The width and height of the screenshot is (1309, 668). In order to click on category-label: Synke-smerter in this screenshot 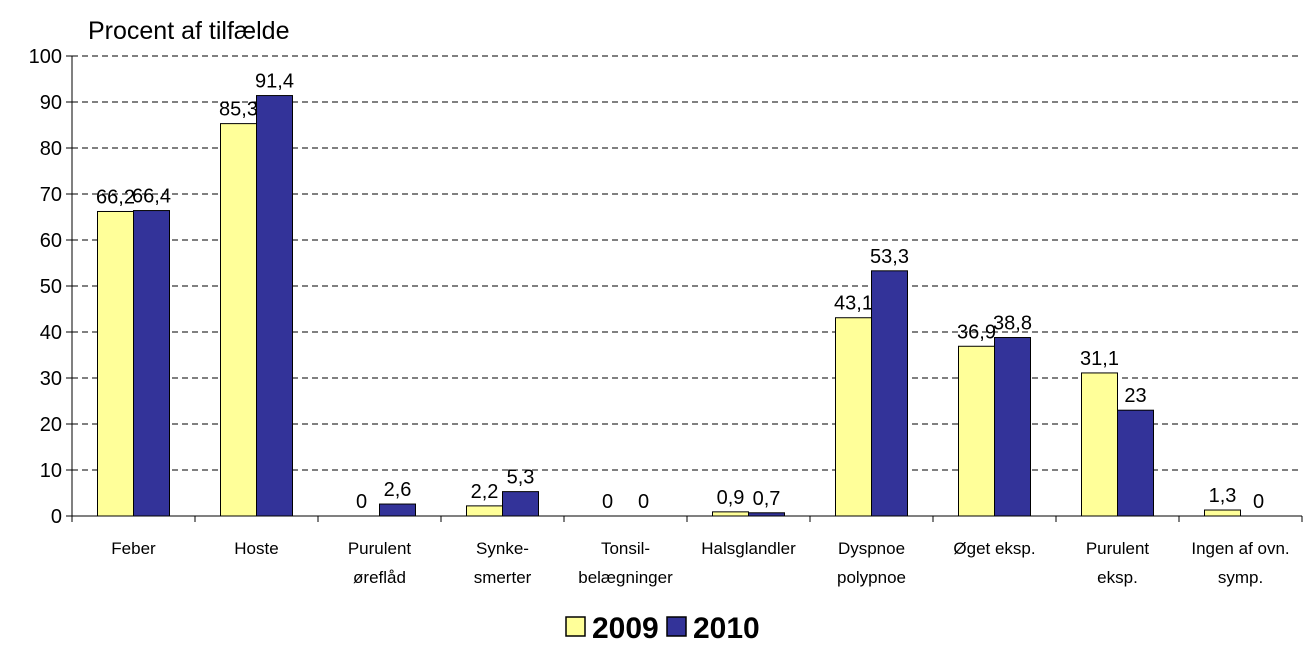, I will do `click(503, 563)`.